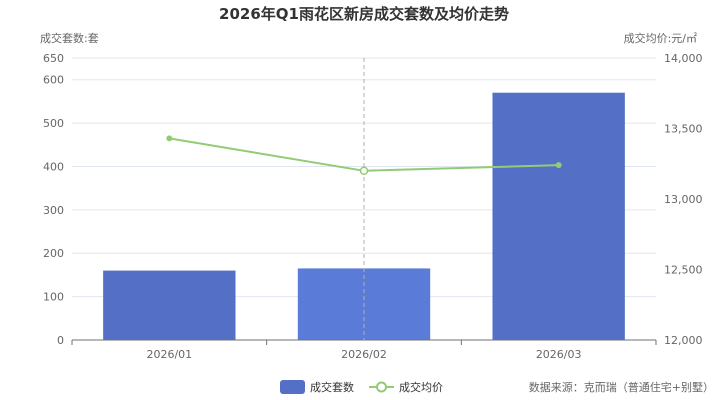 The height and width of the screenshot is (400, 728). Describe the element at coordinates (421, 387) in the screenshot. I see `legend-line-label: 成交均价` at that location.